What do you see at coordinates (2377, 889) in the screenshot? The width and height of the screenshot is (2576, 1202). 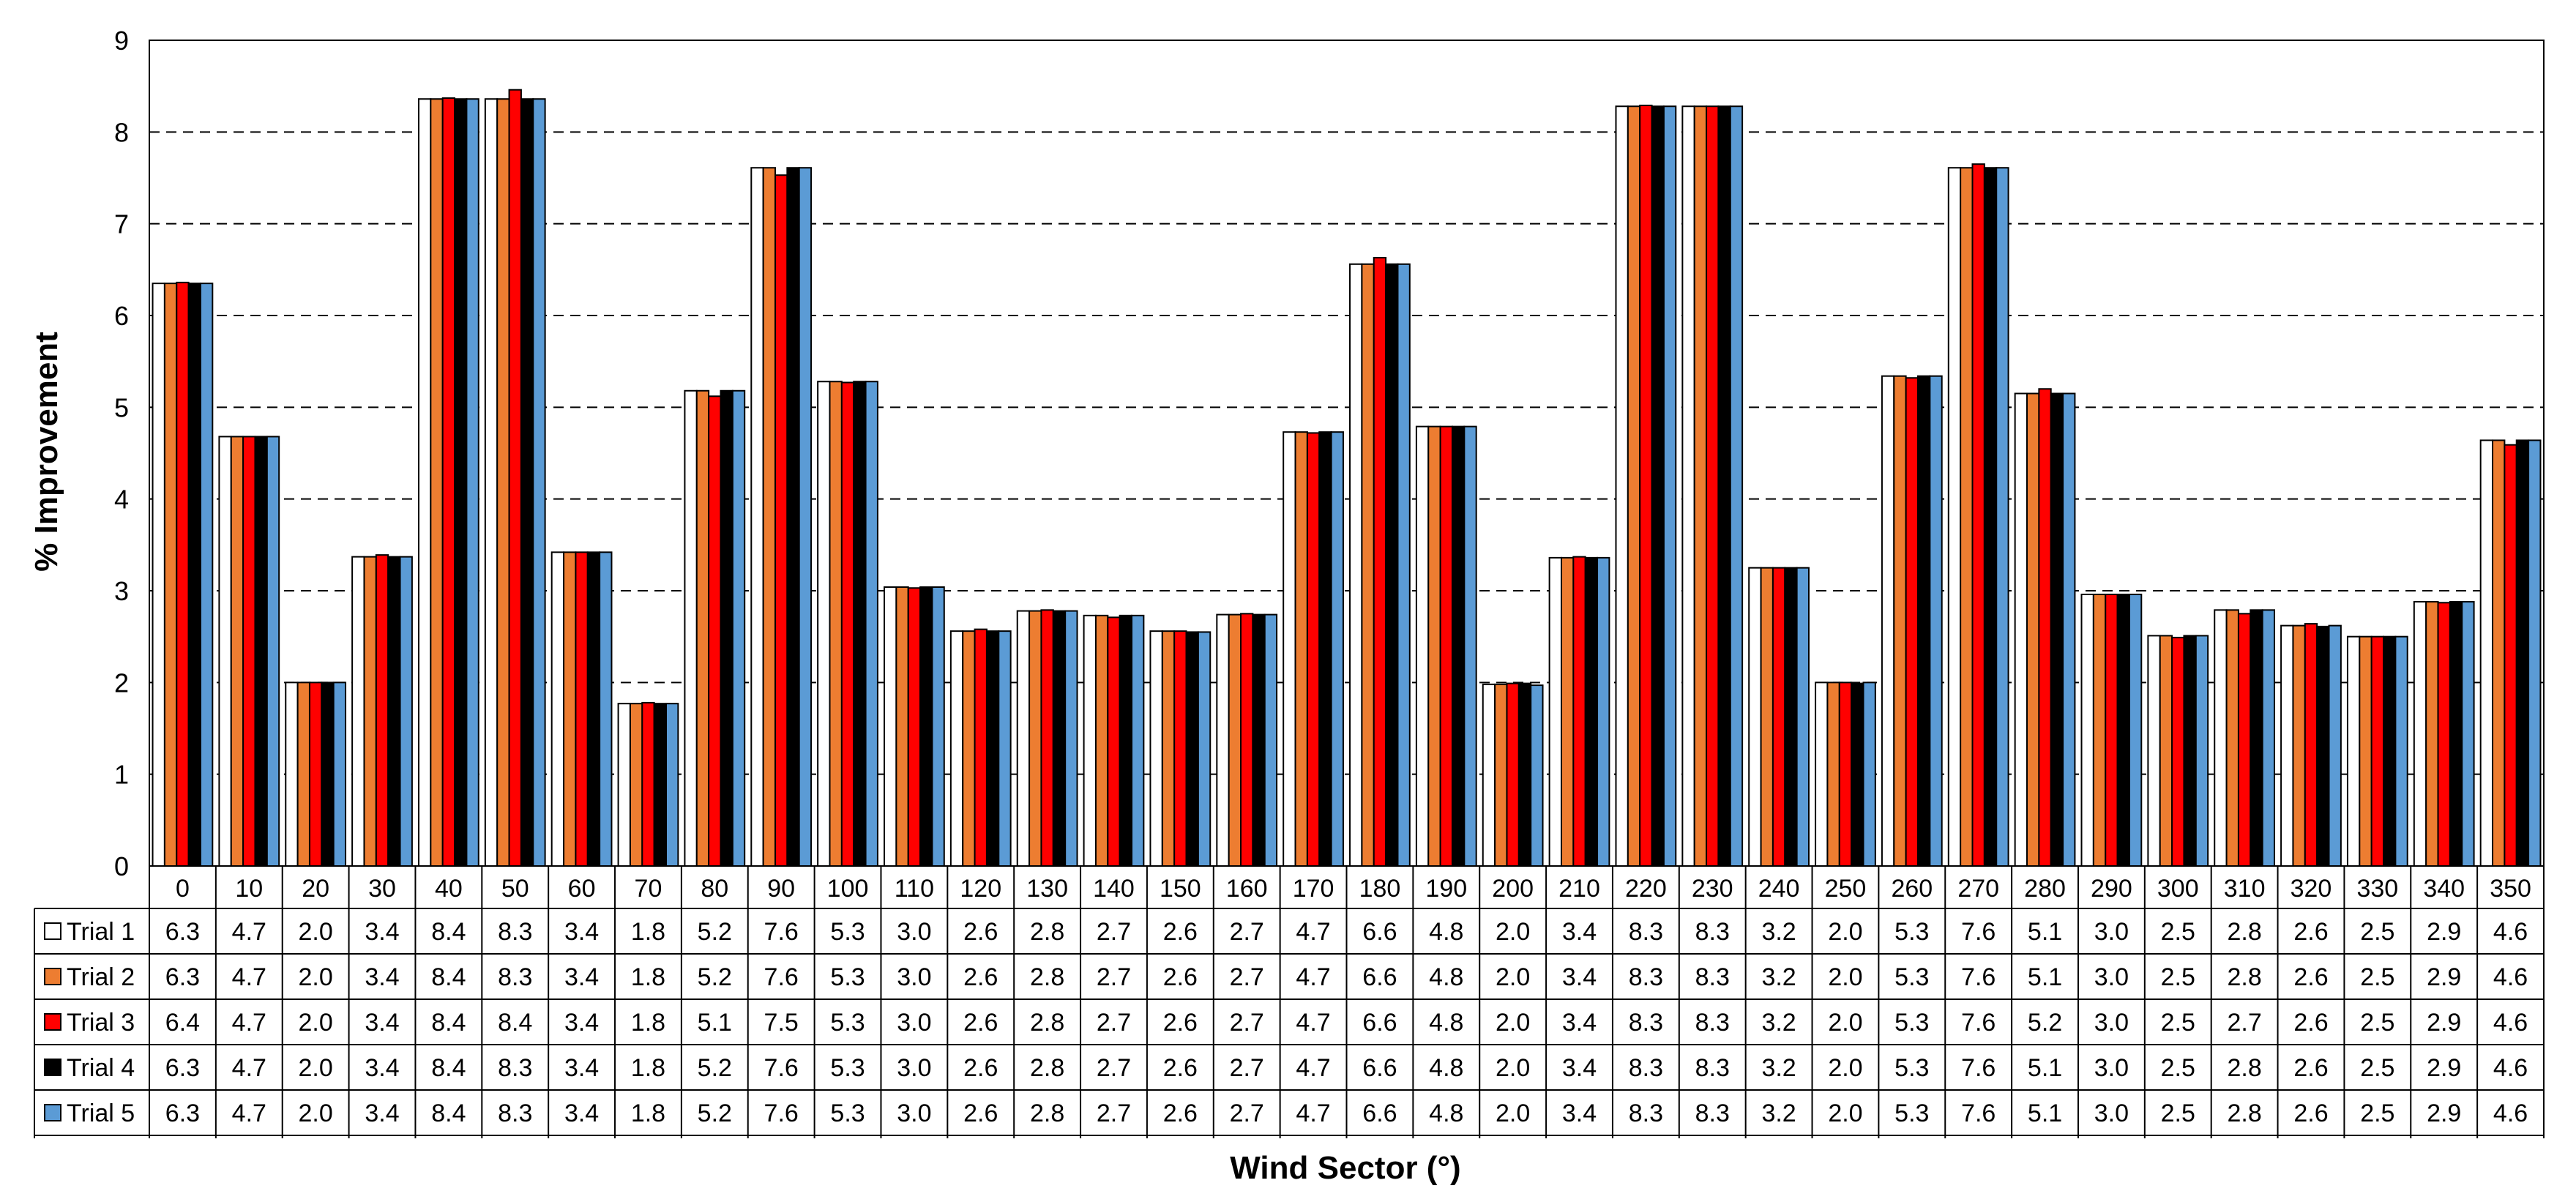 I see `x-tick-label: 330` at bounding box center [2377, 889].